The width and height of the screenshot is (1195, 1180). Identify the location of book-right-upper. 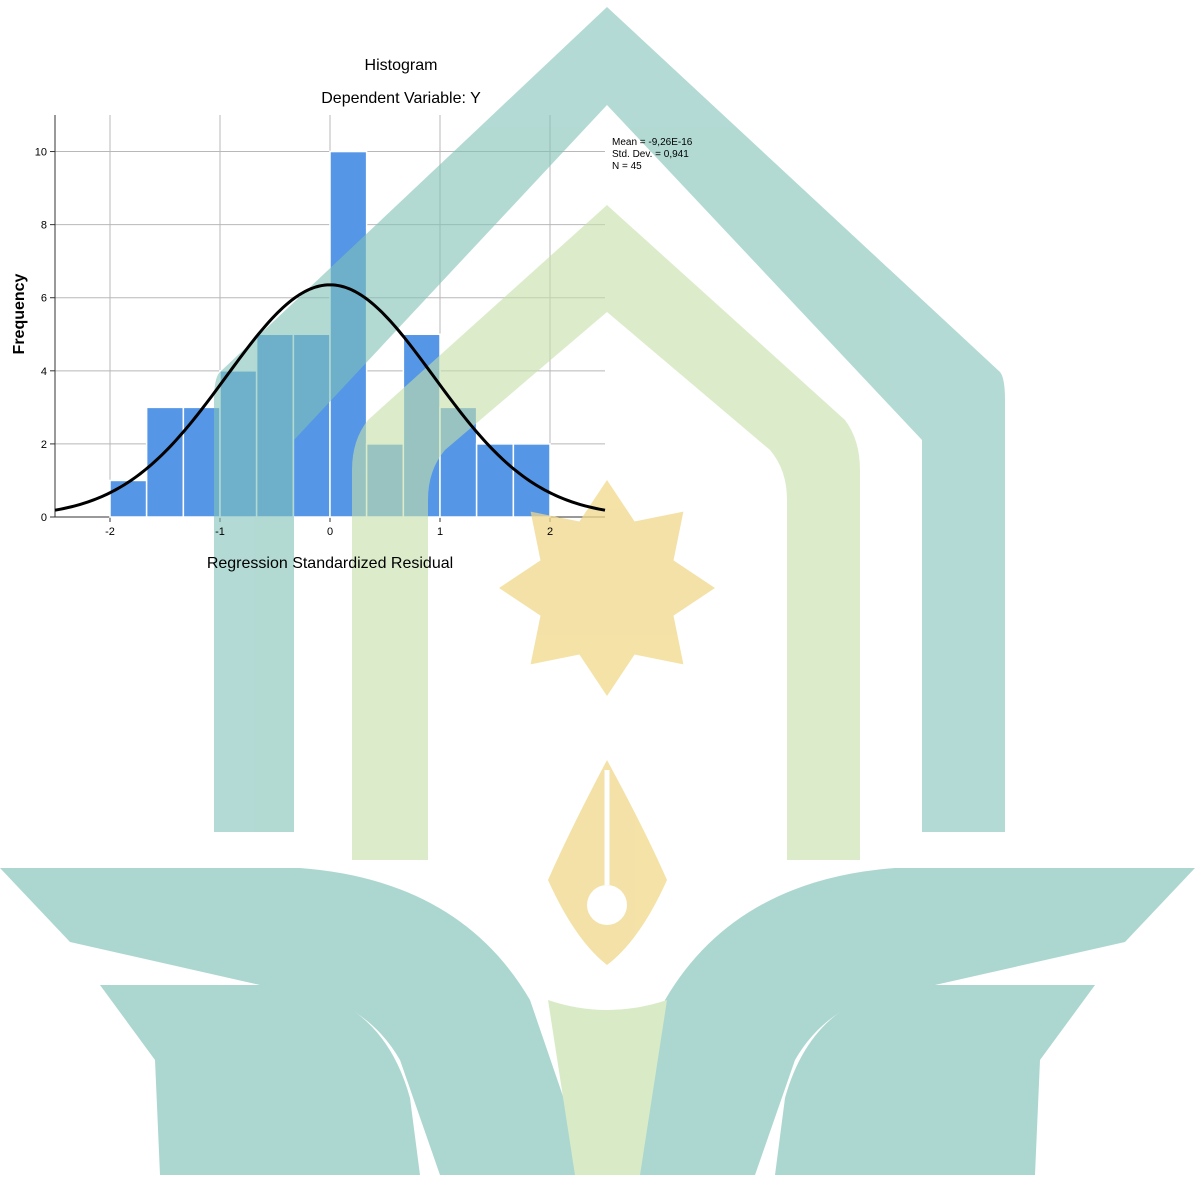
(900, 1021).